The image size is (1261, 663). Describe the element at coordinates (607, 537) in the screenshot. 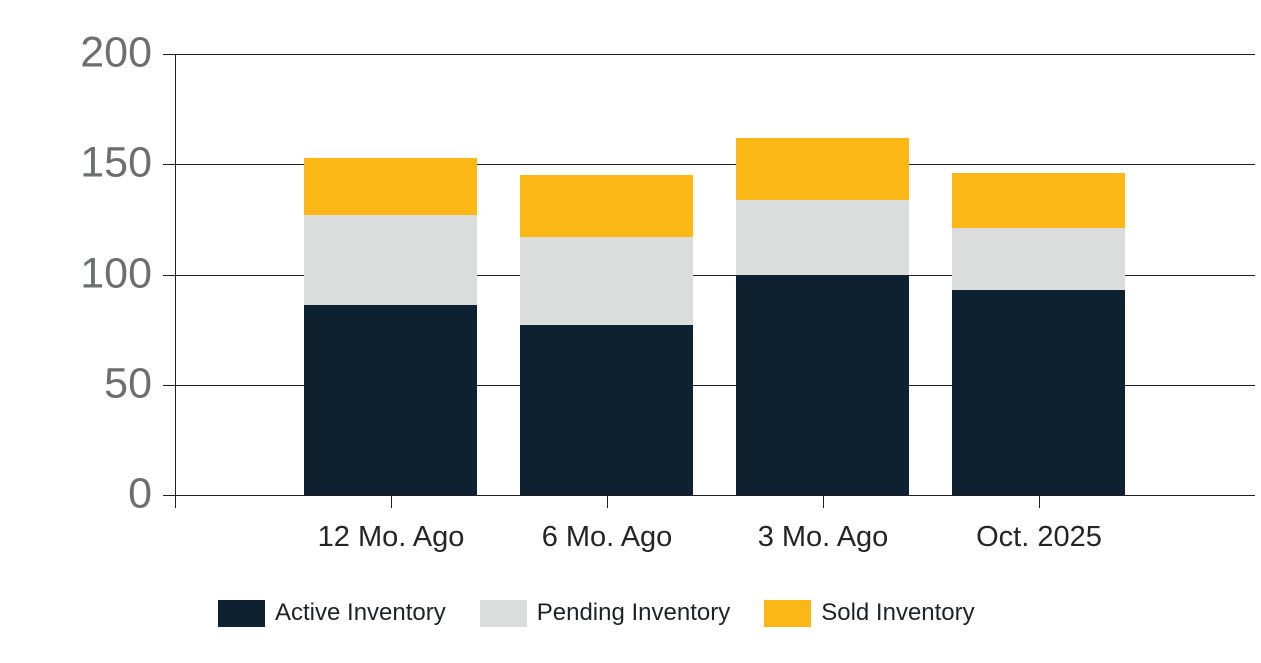

I see `x-axis-label: 6 Mo. Ago` at that location.